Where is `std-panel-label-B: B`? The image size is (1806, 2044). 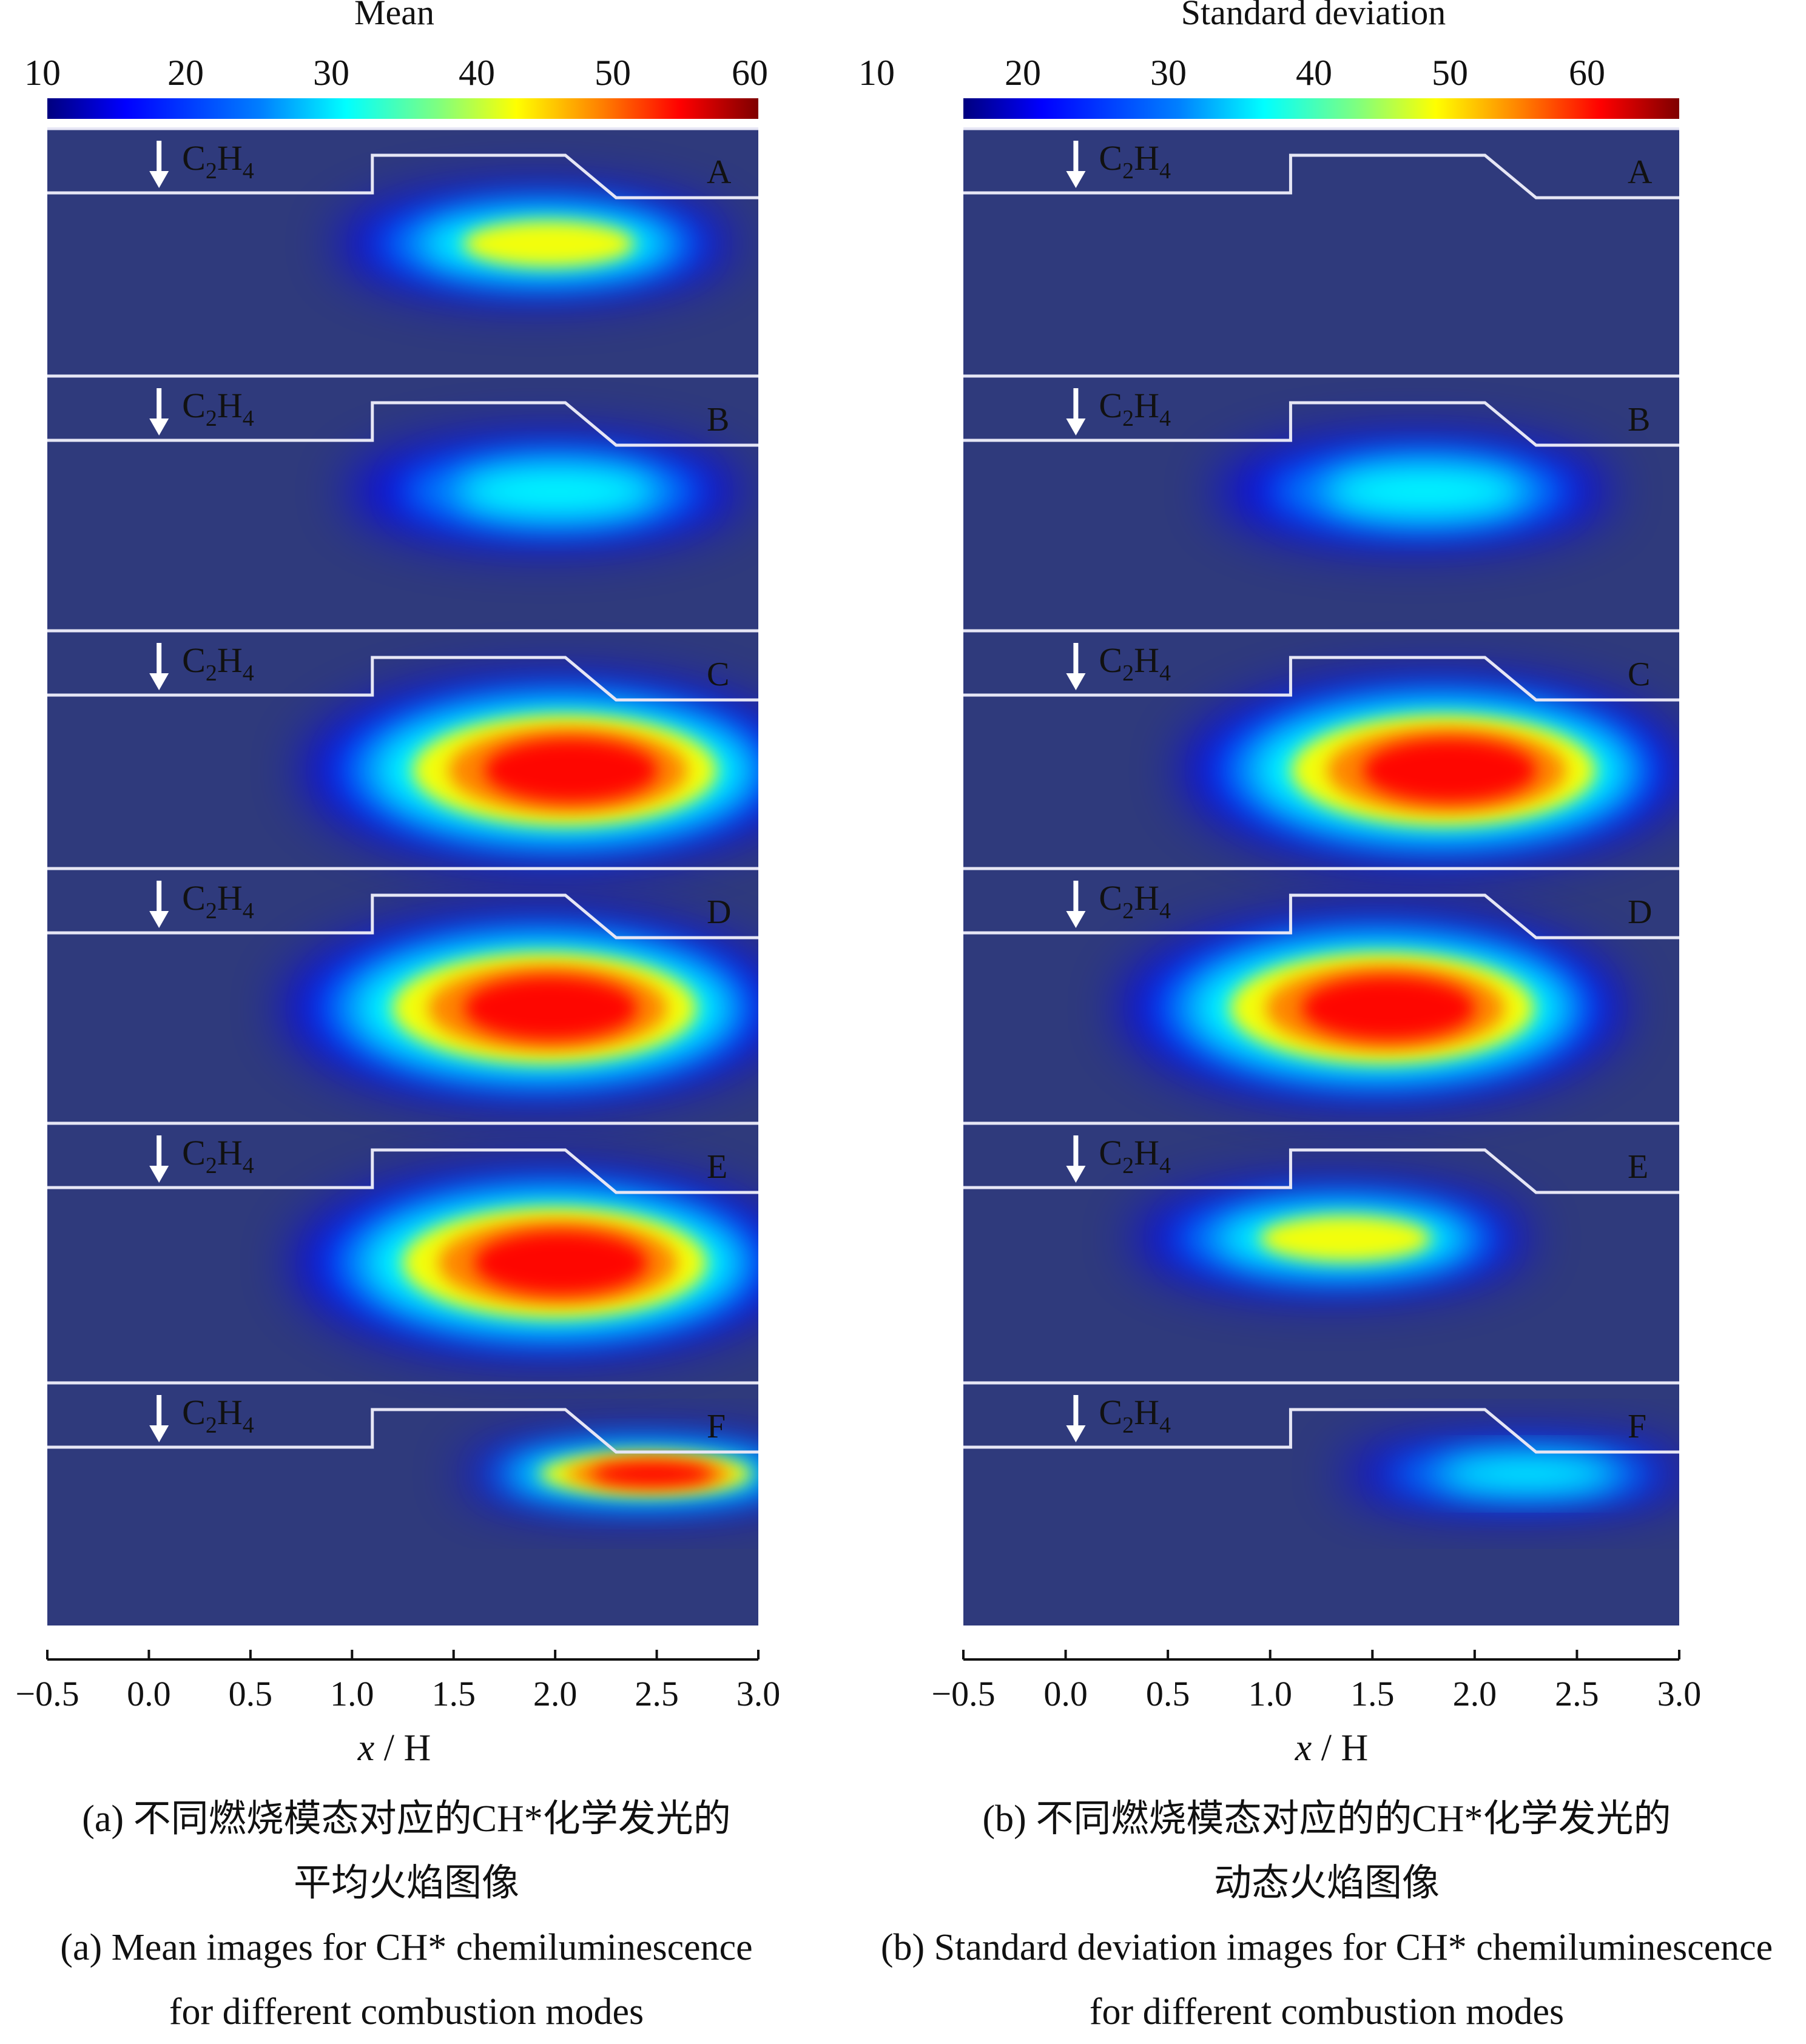 std-panel-label-B: B is located at coordinates (1639, 420).